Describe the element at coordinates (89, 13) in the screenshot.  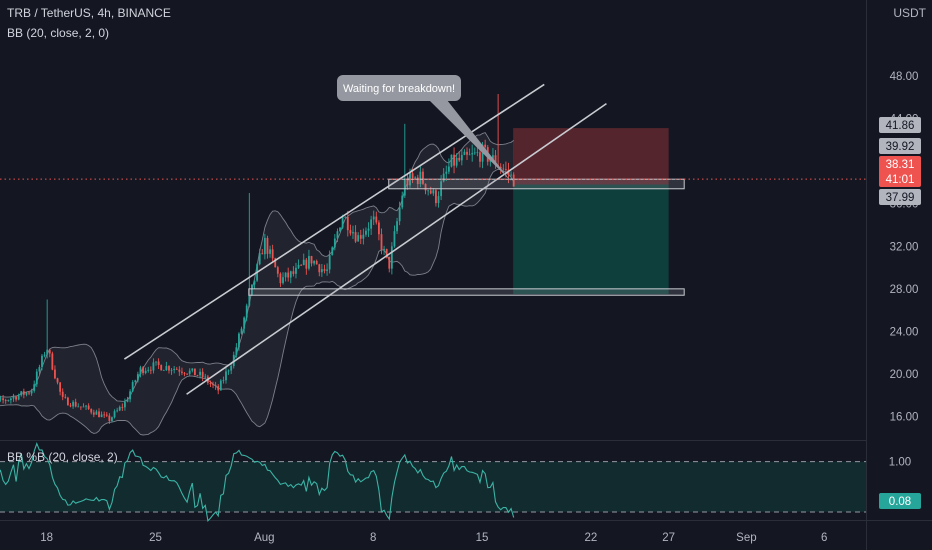
I see `symbol-title: TRB / TetherUS, 4h, BINANCE` at that location.